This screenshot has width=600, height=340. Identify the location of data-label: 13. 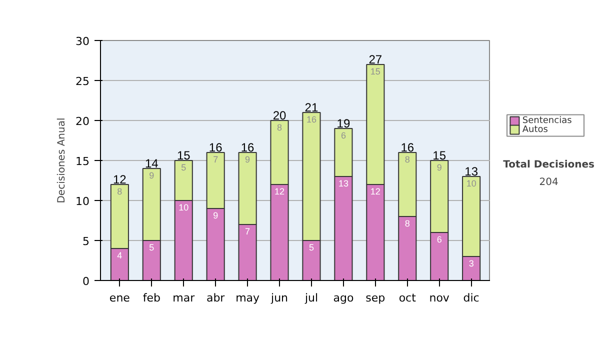
(343, 183).